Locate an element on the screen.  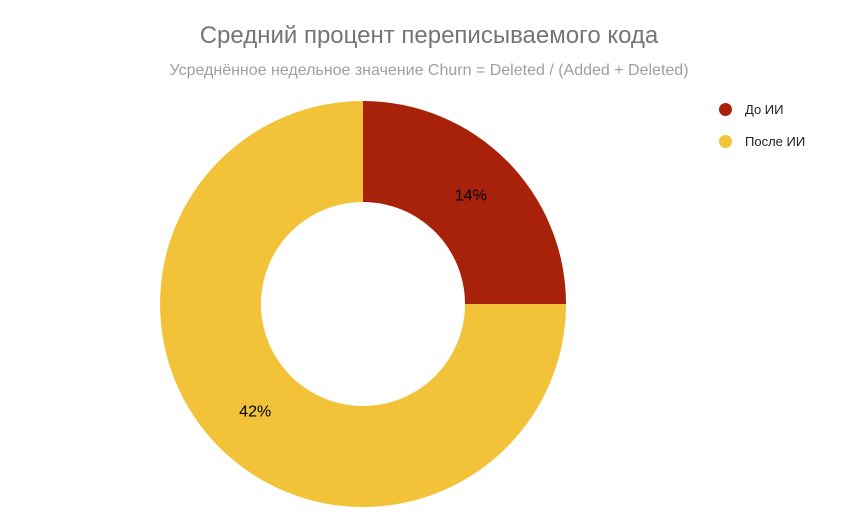
legend-label-before-ai: До ИИ is located at coordinates (764, 109).